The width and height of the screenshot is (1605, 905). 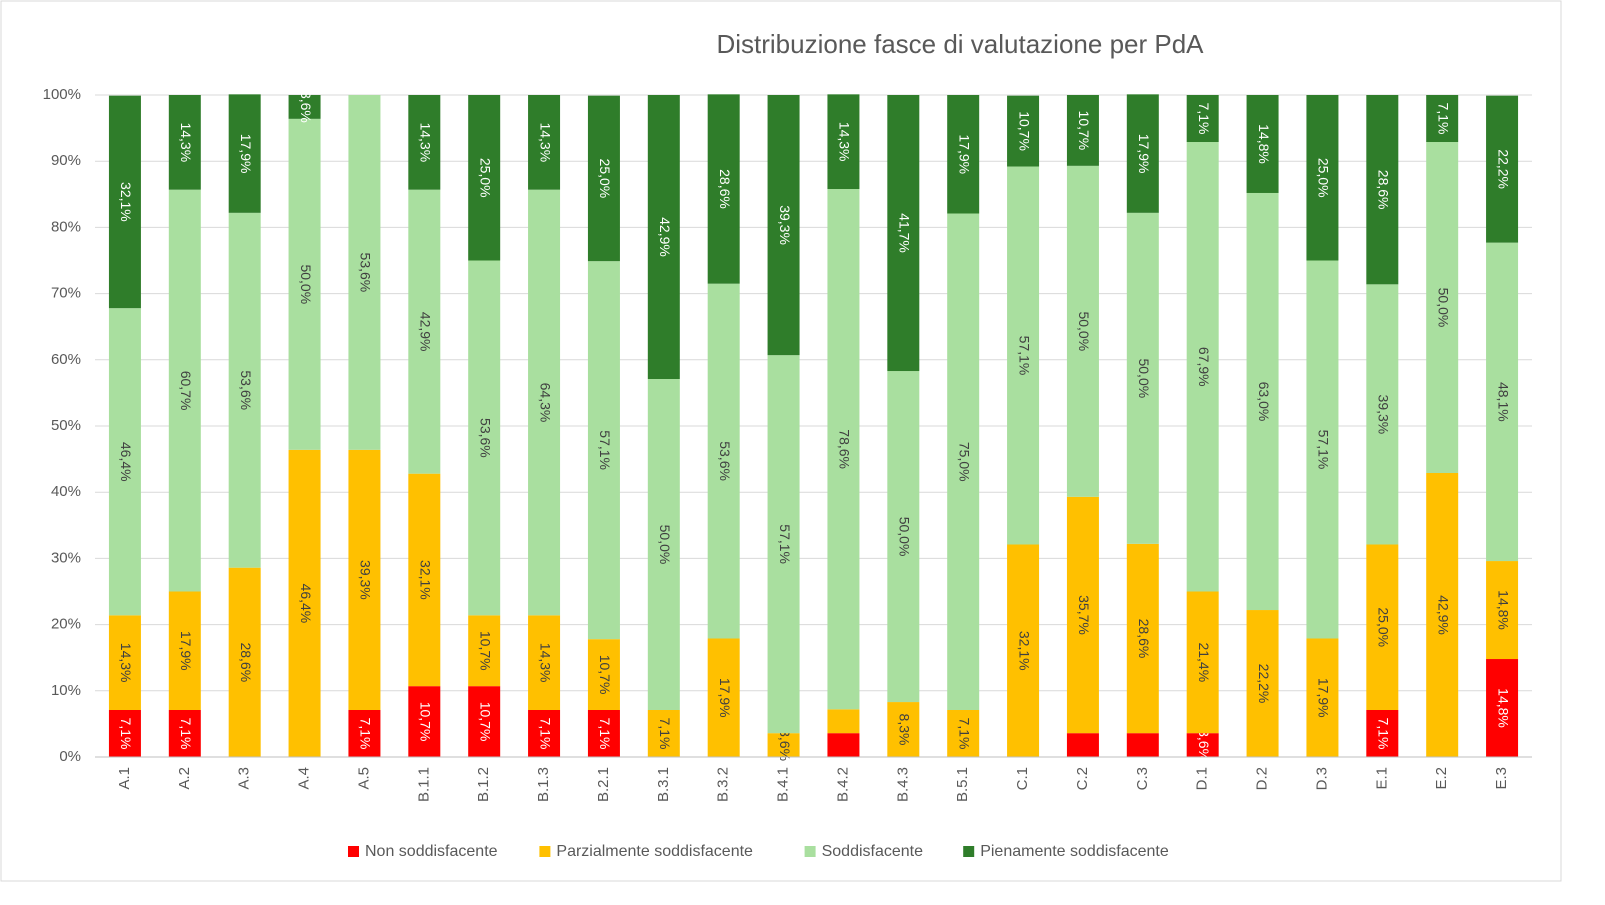 What do you see at coordinates (304, 778) in the screenshot?
I see `x-tick-label: A.4` at bounding box center [304, 778].